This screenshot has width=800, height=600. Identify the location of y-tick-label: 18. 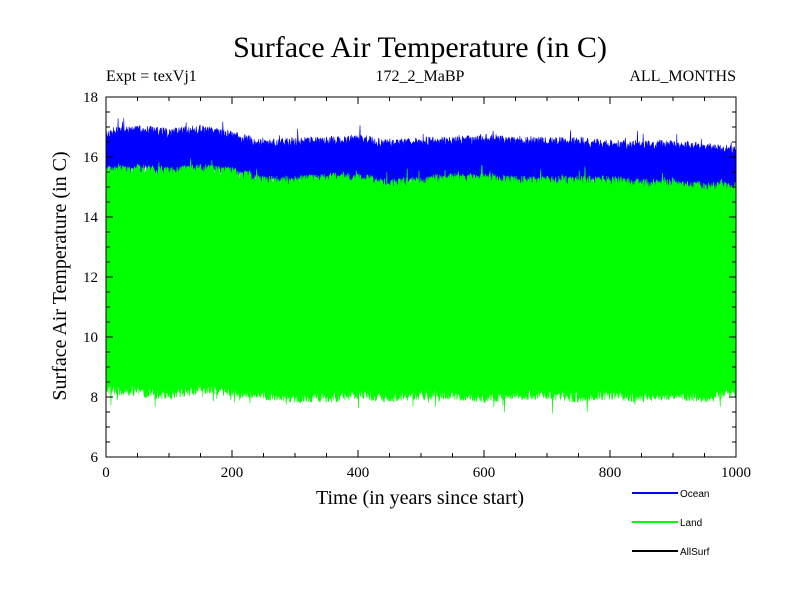
(90, 98).